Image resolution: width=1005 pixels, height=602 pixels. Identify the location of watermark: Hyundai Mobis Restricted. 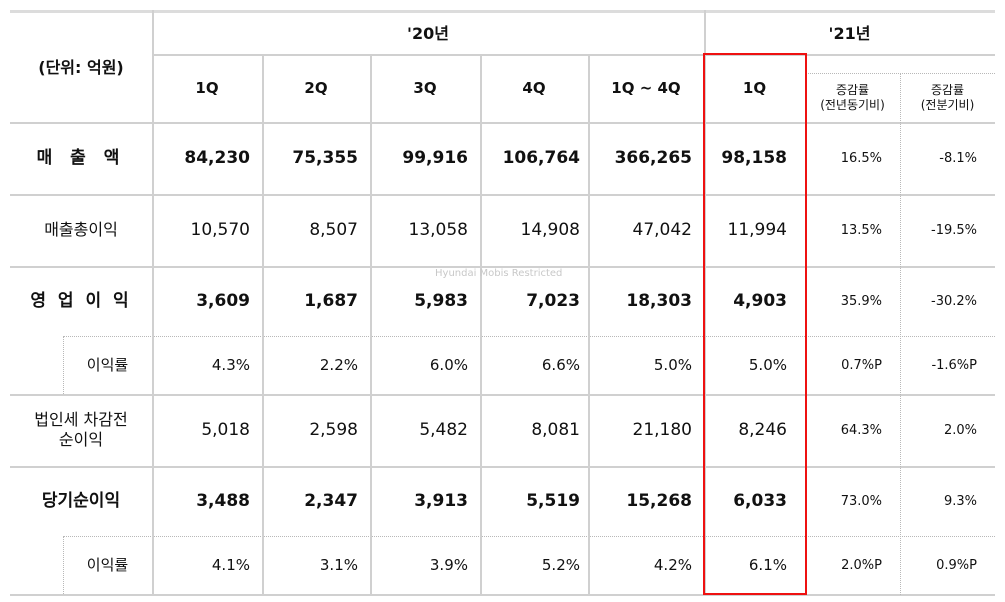
(499, 273).